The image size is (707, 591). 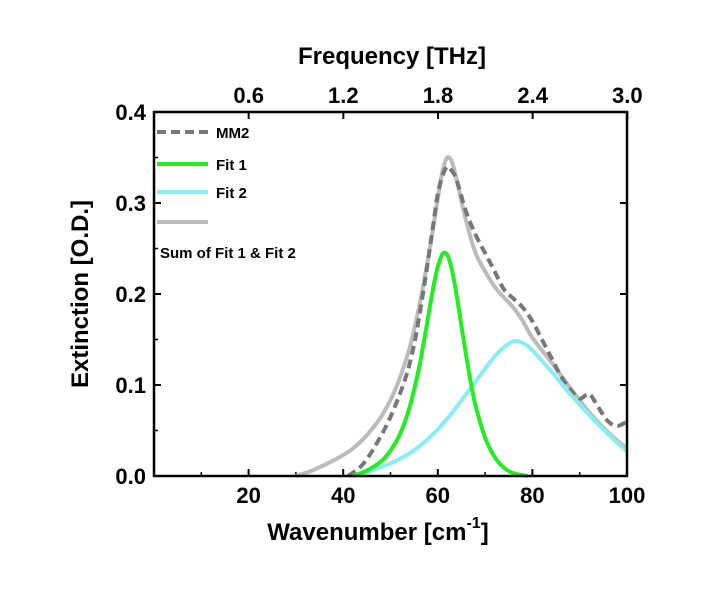 What do you see at coordinates (485, 532) in the screenshot?
I see `x-axis-title-end: ]` at bounding box center [485, 532].